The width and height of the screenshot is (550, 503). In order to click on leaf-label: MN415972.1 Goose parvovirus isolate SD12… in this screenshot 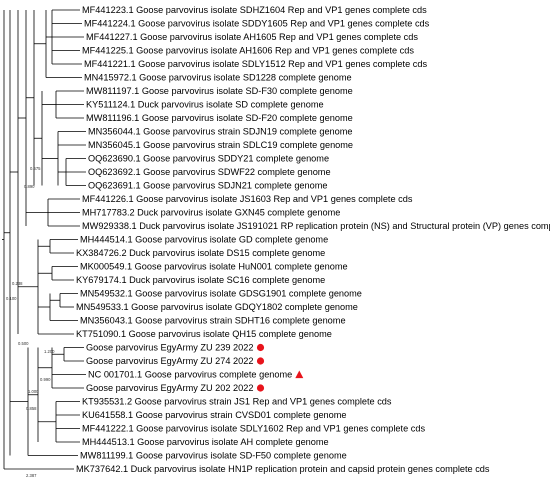, I will do `click(218, 78)`.